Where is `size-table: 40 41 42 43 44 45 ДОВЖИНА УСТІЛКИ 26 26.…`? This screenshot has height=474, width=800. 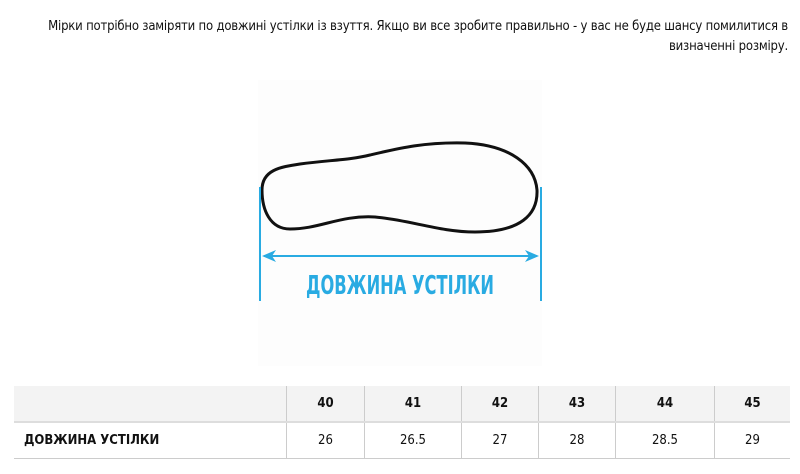
size-table: 40 41 42 43 44 45 ДОВЖИНА УСТІЛКИ 26 26.… is located at coordinates (402, 422).